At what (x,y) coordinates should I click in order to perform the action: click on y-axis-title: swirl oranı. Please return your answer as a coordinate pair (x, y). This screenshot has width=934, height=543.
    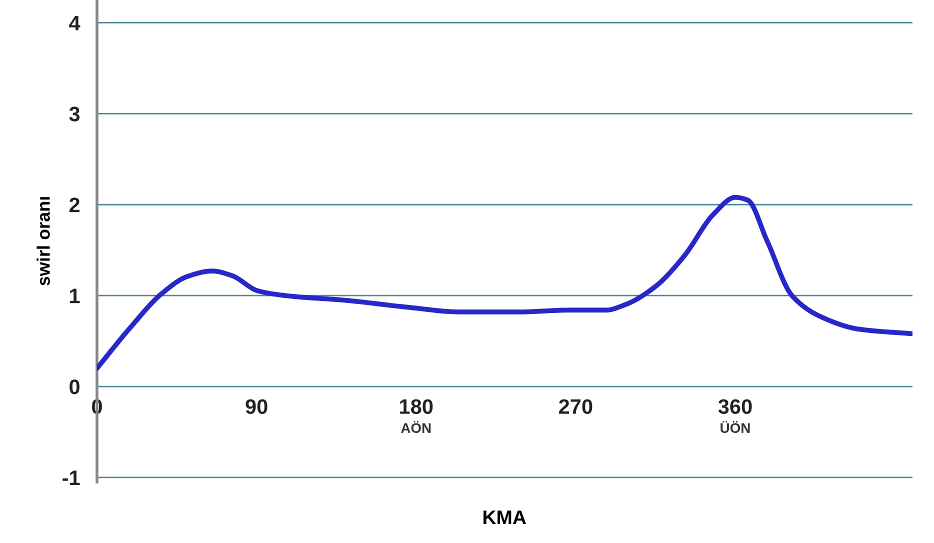
    Looking at the image, I should click on (43, 241).